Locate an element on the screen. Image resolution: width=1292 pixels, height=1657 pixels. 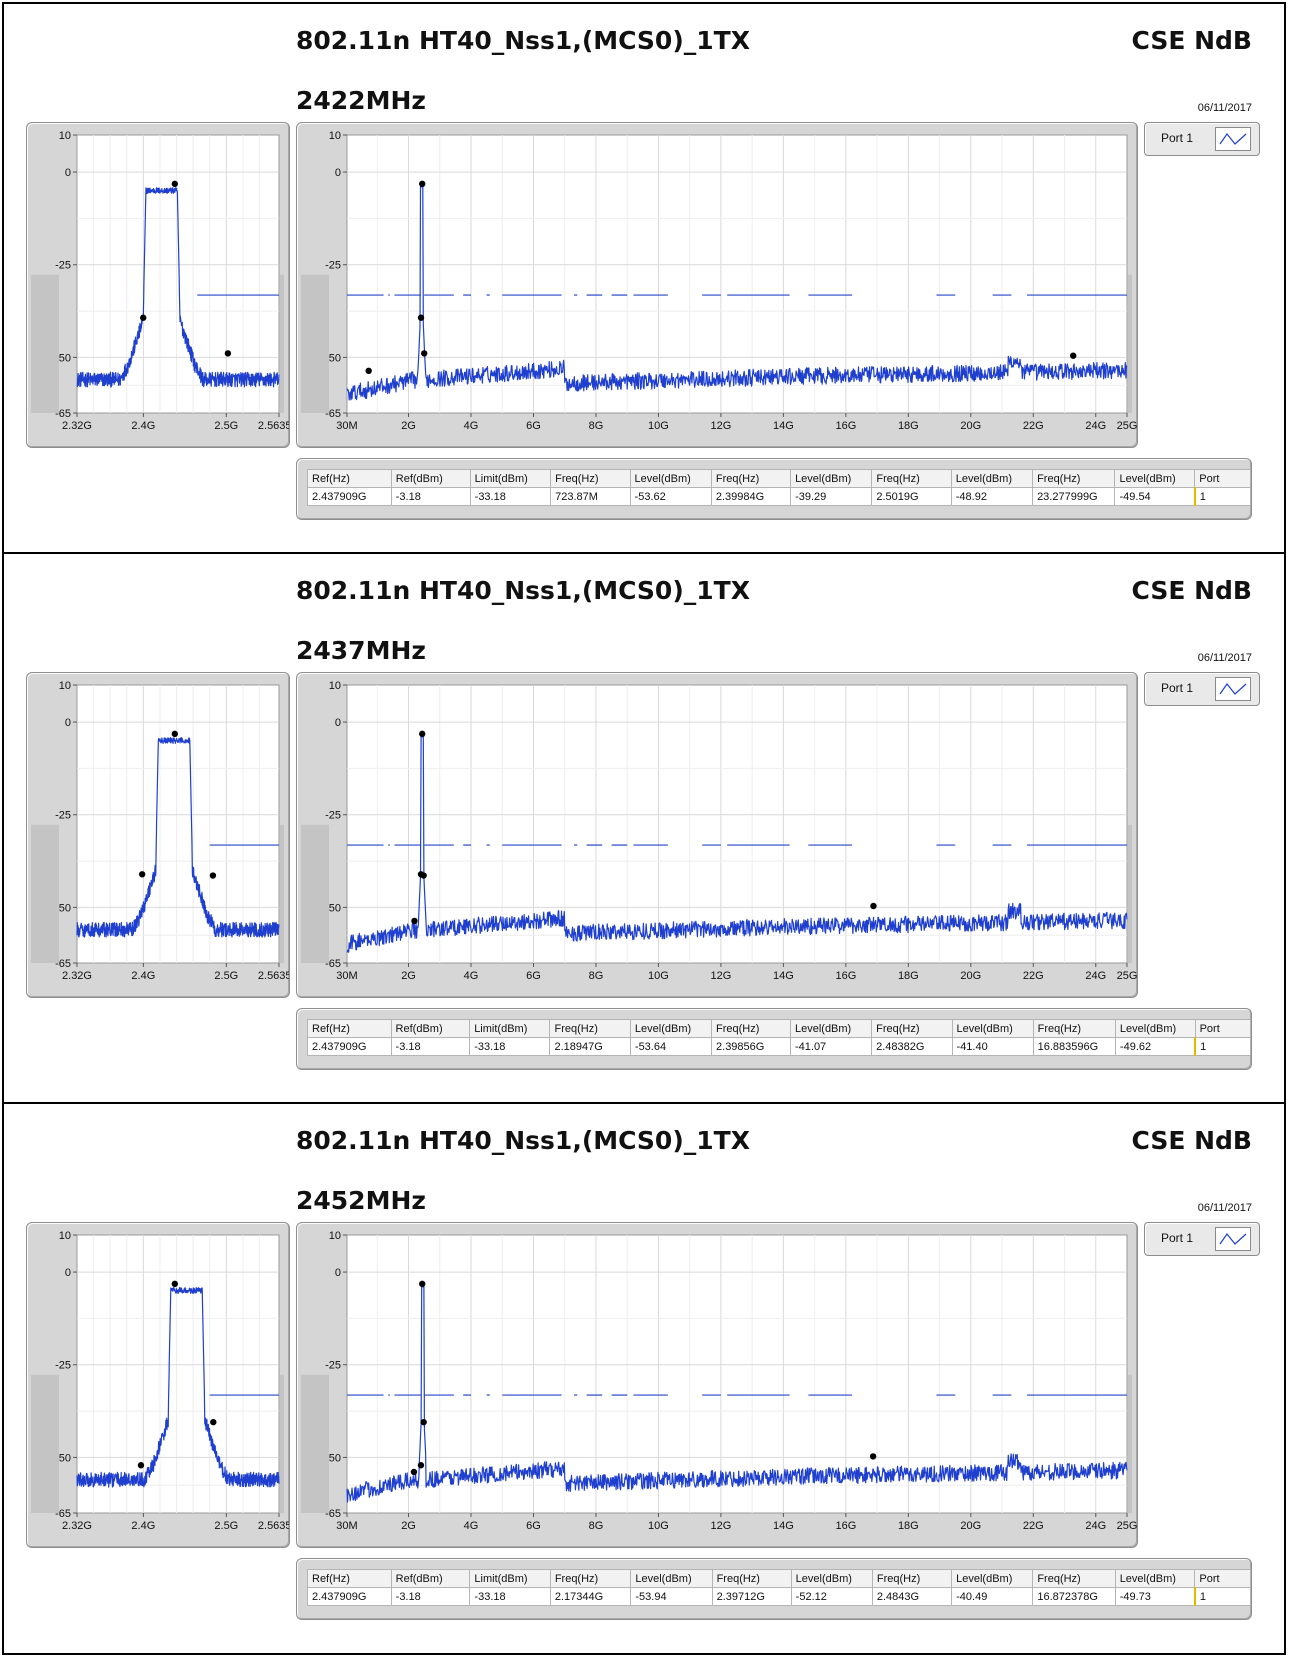
table-cell: -33.18 is located at coordinates (510, 1046).